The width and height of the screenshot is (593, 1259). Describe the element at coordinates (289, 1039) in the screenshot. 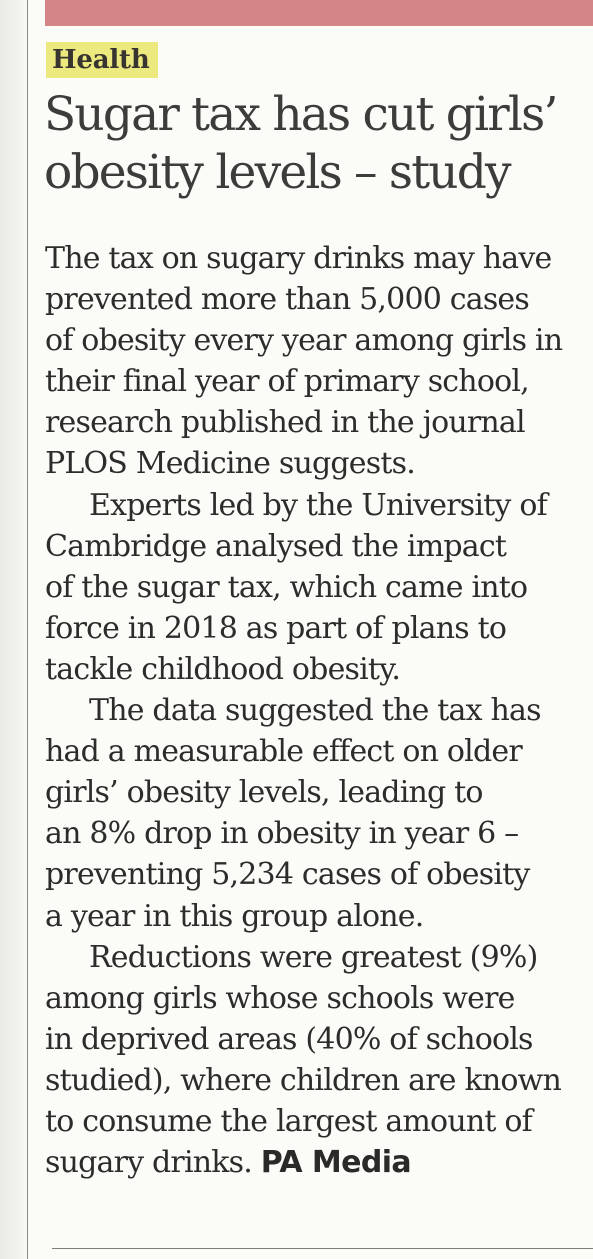

I see `body-line: in deprived areas (40% of schools` at that location.